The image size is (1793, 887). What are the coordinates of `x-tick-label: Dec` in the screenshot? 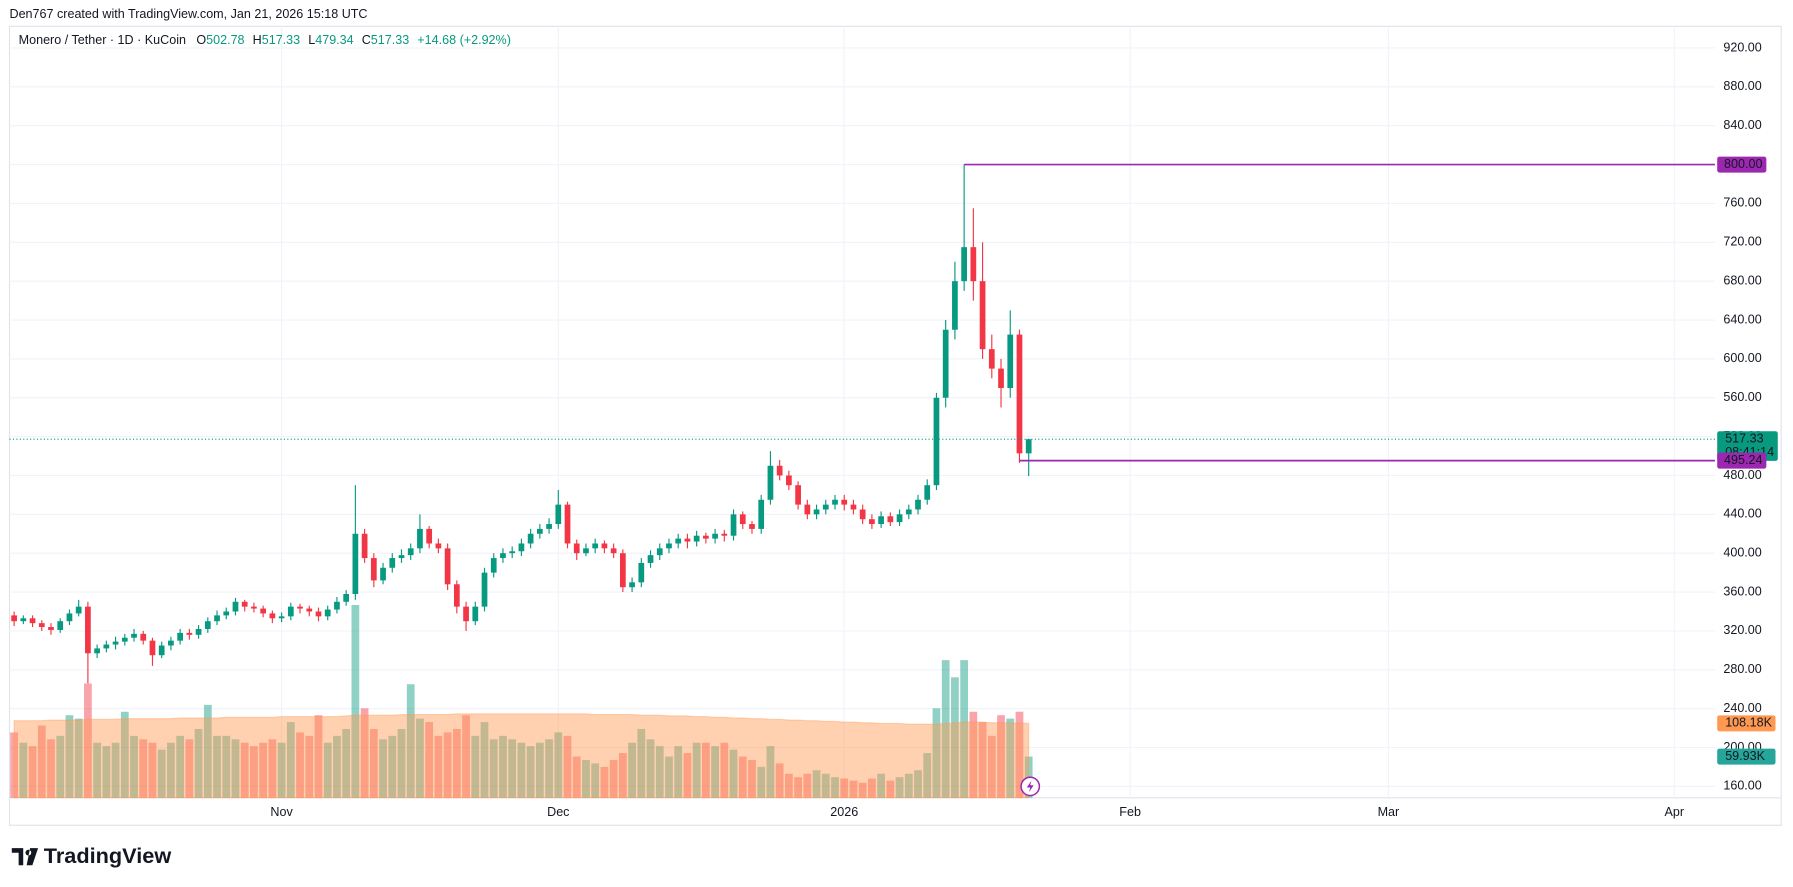 It's located at (558, 812).